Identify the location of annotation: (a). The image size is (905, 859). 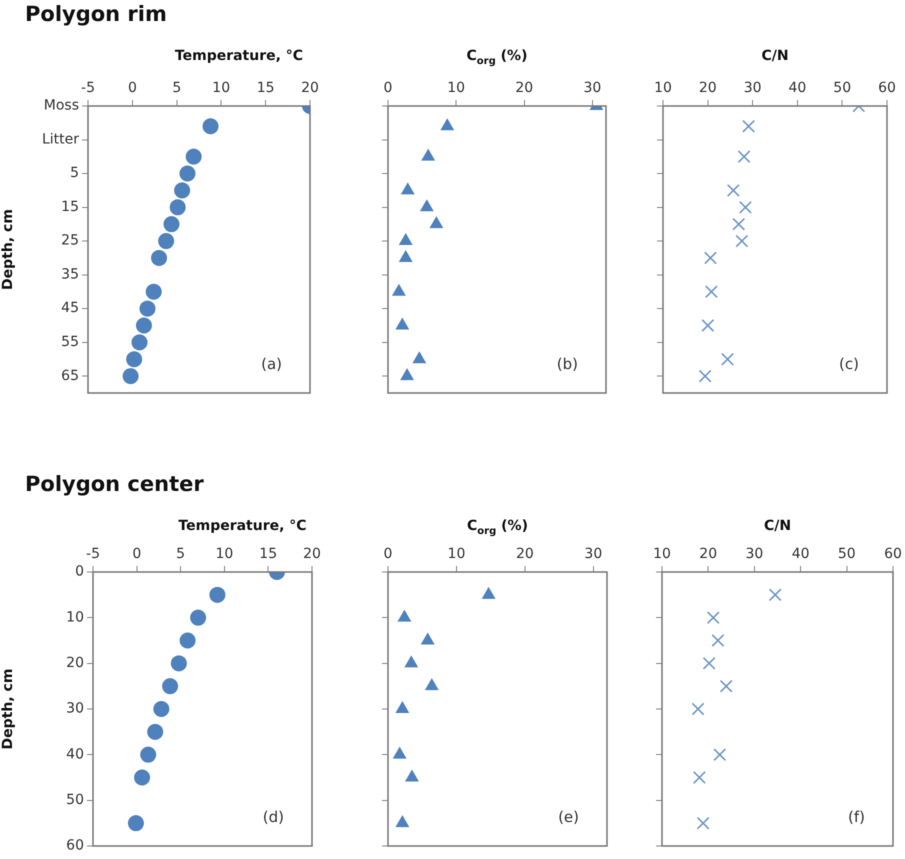
(271, 363).